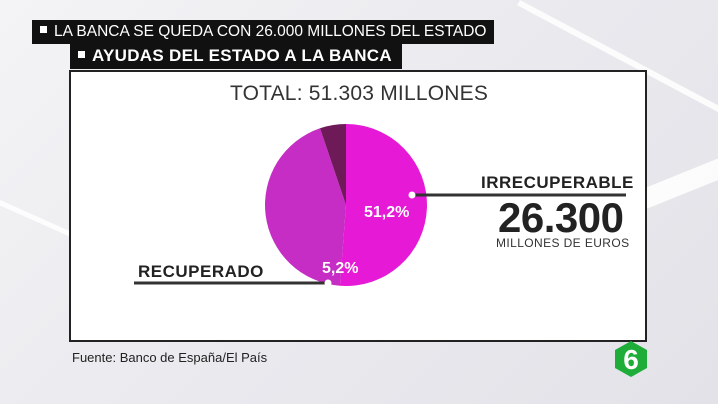  I want to click on chart-title: TOTAL: 51.303 MILLONES, so click(359, 93).